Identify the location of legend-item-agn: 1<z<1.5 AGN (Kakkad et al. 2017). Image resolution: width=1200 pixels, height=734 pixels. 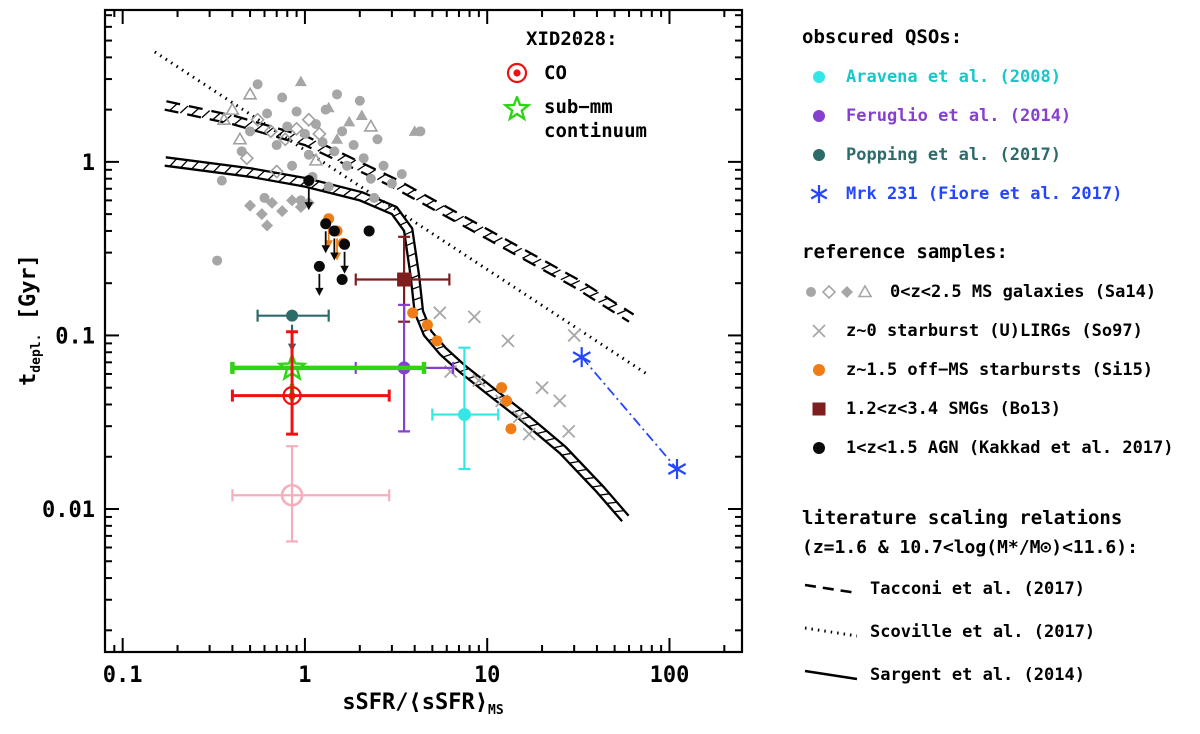
(1000, 448).